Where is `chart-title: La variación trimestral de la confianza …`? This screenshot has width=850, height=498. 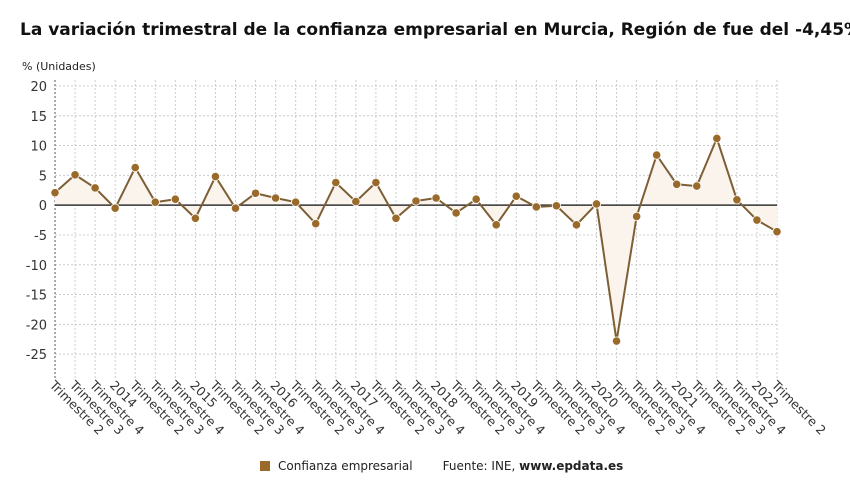
chart-title: La variación trimestral de la confianza … is located at coordinates (435, 30).